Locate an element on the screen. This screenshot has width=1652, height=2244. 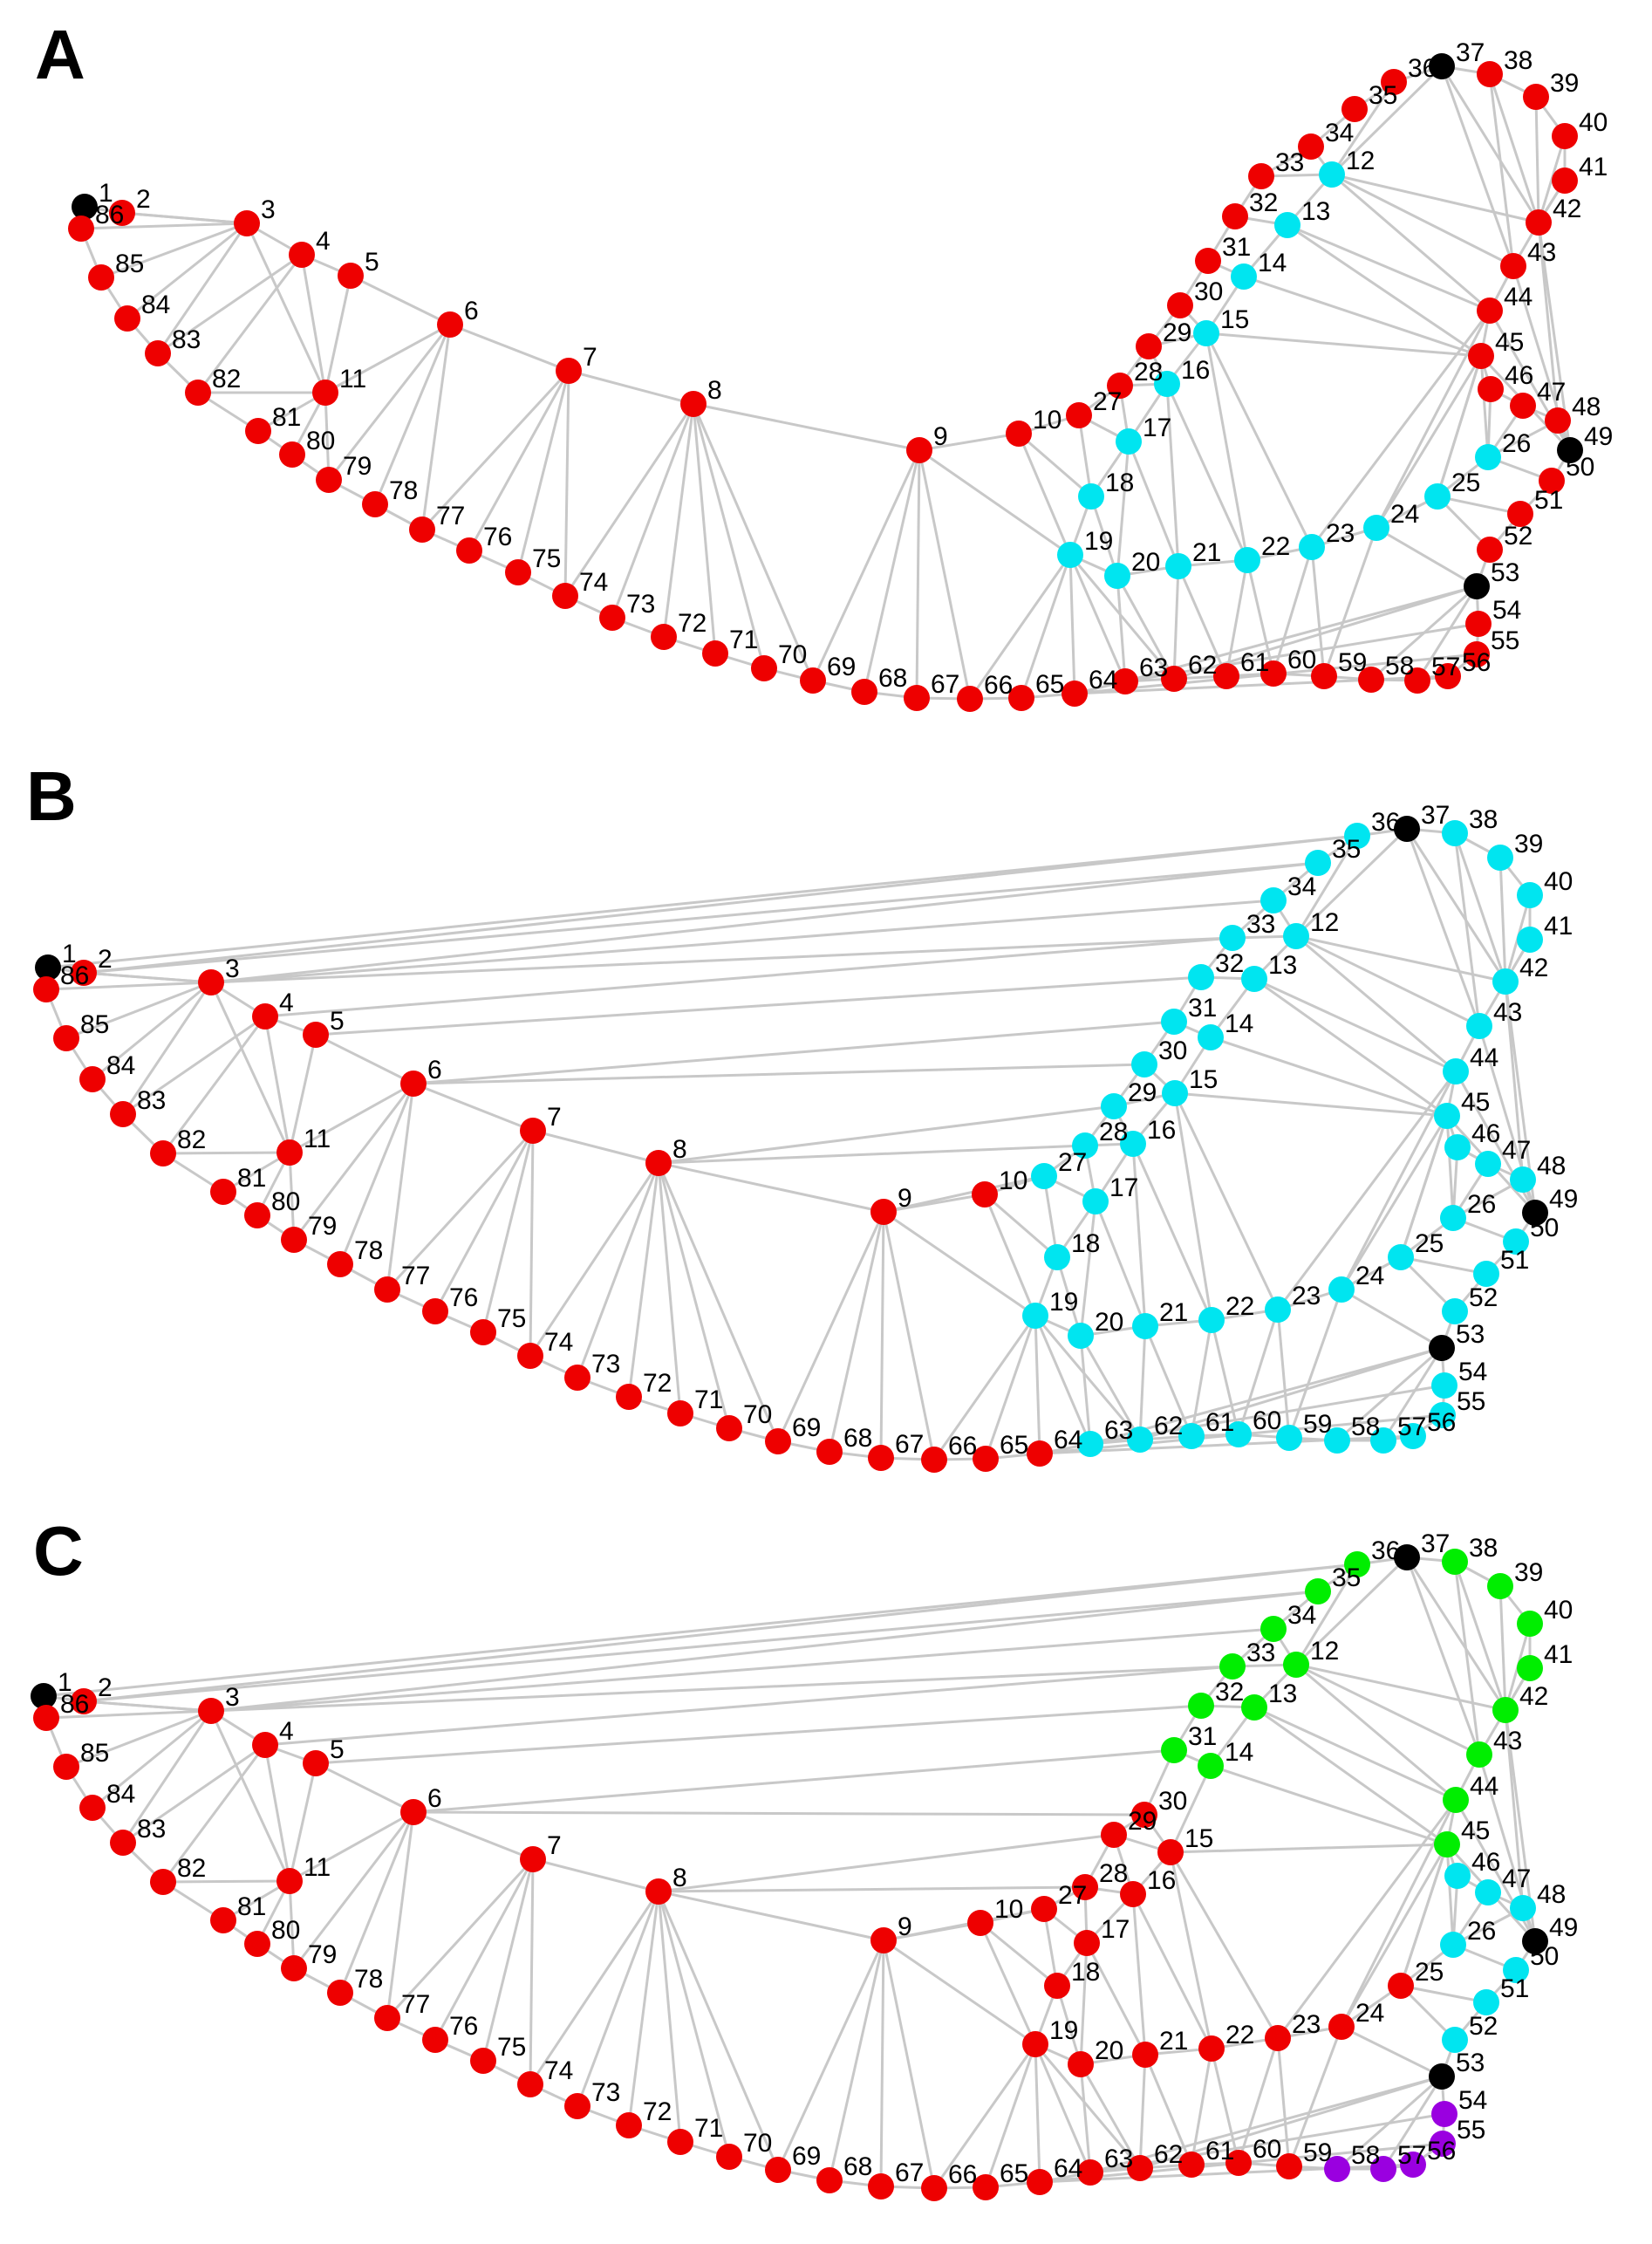
node-label-9: 9 is located at coordinates (905, 1198).